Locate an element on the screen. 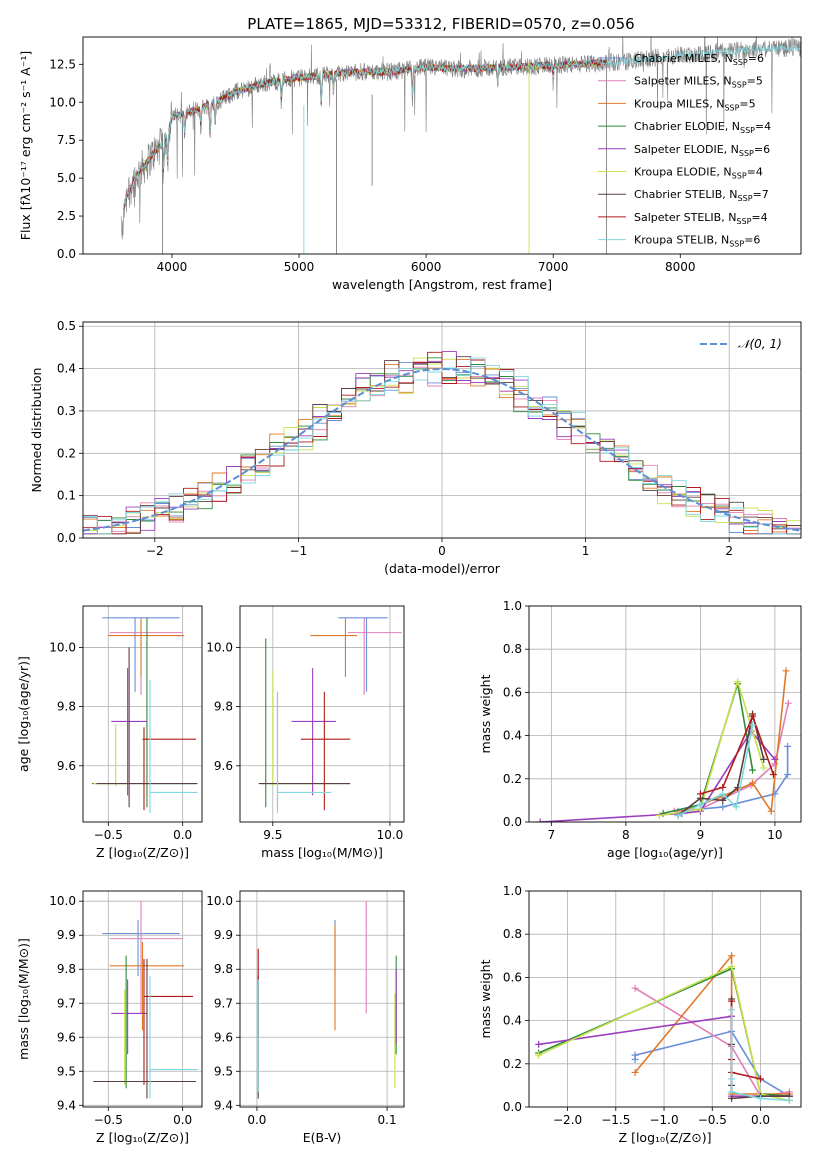  axes-frame-weight_vs_Z is located at coordinates (665, 999).